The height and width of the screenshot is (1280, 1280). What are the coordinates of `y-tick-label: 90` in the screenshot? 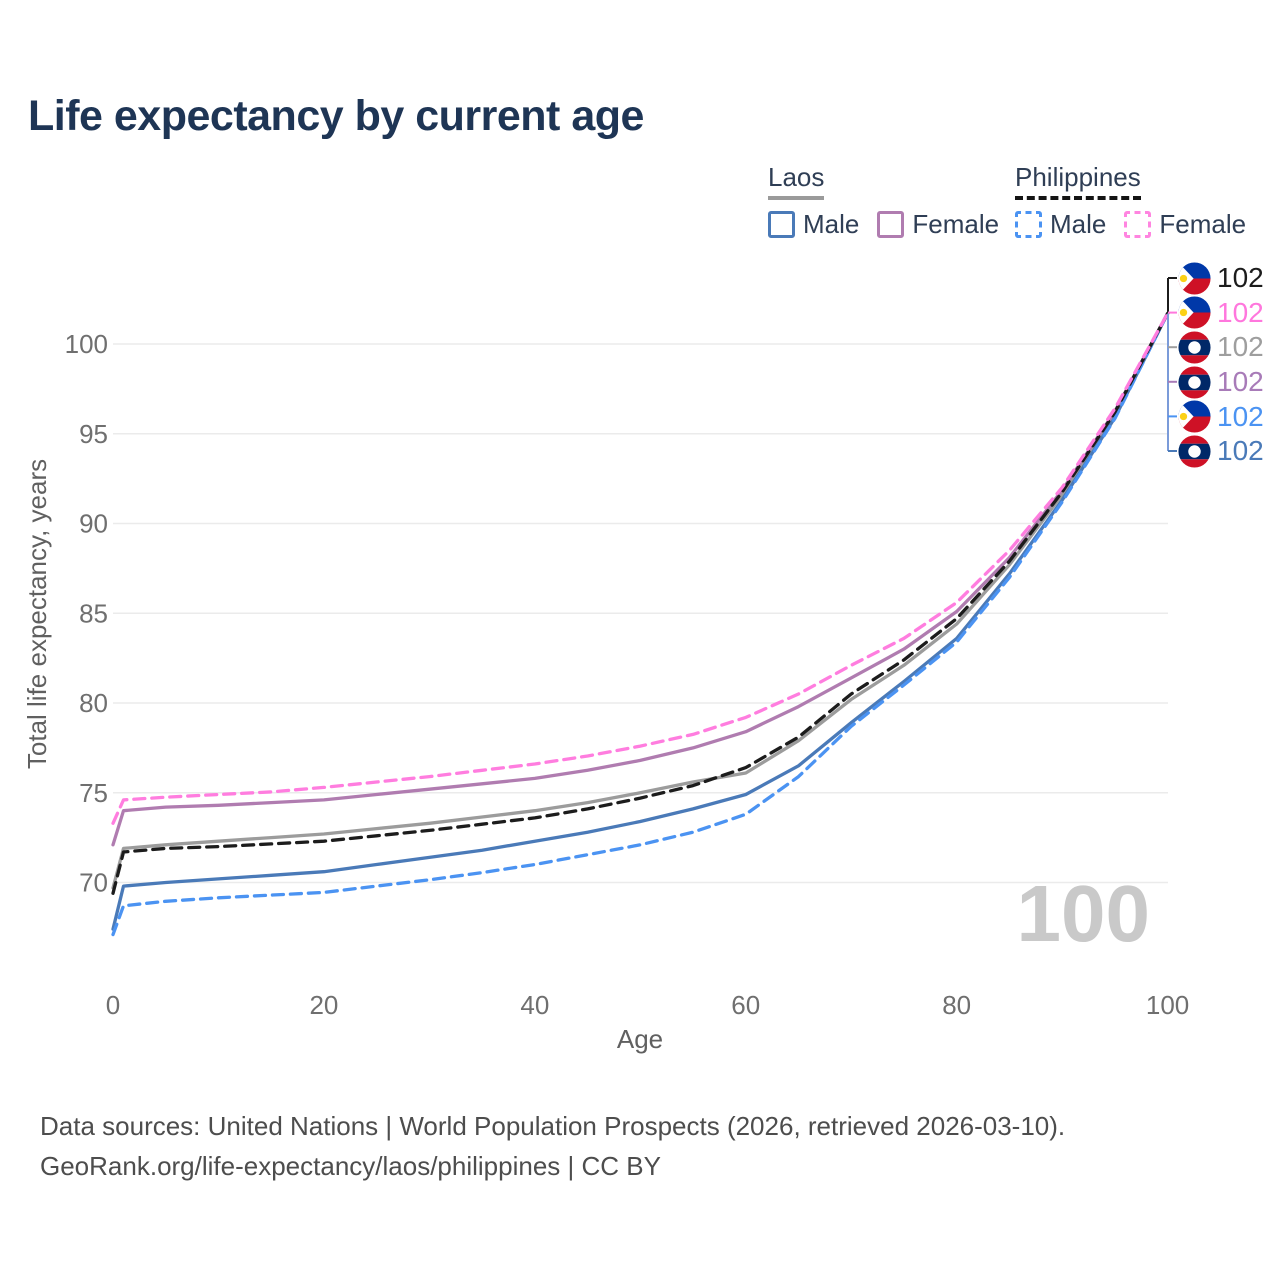 It's located at (93, 524).